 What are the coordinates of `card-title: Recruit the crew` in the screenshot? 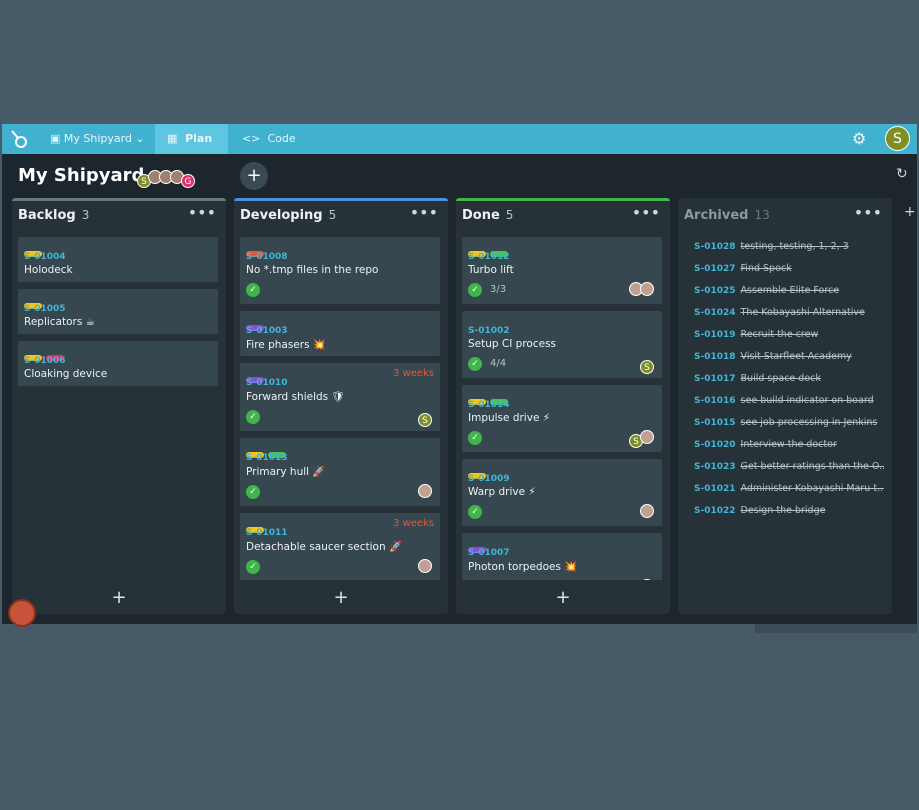 It's located at (779, 334).